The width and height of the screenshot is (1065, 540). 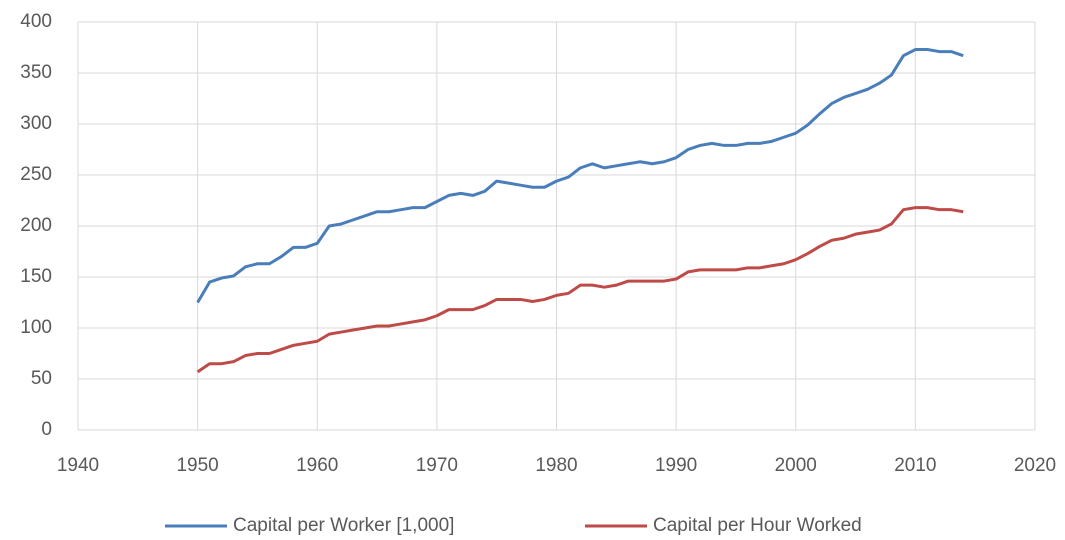 What do you see at coordinates (36, 123) in the screenshot?
I see `y-tick-label: 300` at bounding box center [36, 123].